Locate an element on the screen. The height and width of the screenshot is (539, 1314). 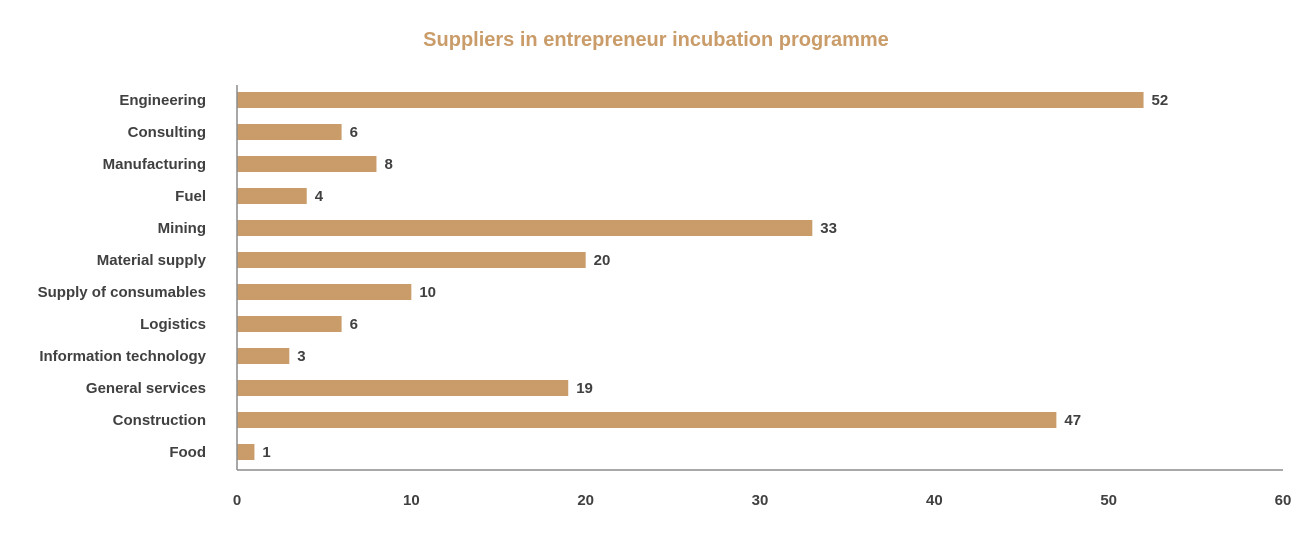
data-label: 52 is located at coordinates (1160, 100).